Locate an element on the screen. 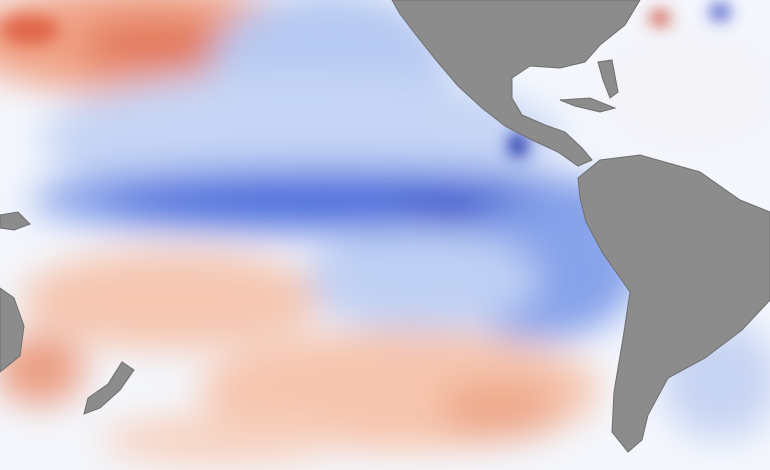 The image size is (770, 470). neutral-anomaly is located at coordinates (685, 90).